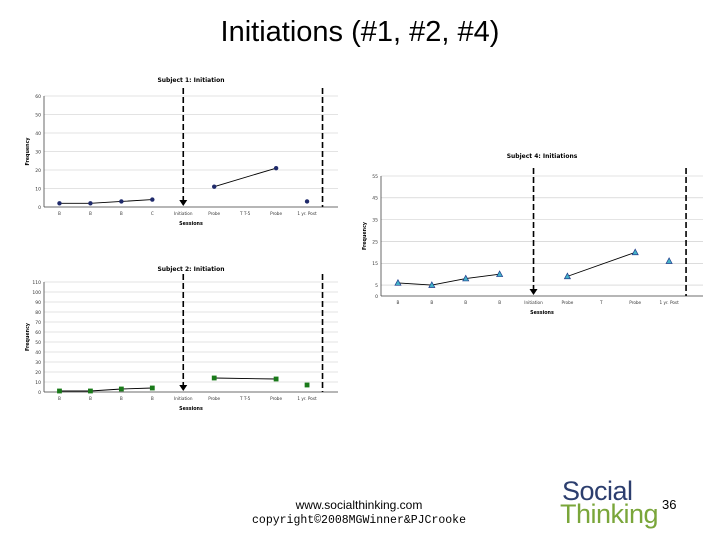 This screenshot has width=720, height=540. Describe the element at coordinates (375, 220) in the screenshot. I see `y-tick-label: 35` at that location.